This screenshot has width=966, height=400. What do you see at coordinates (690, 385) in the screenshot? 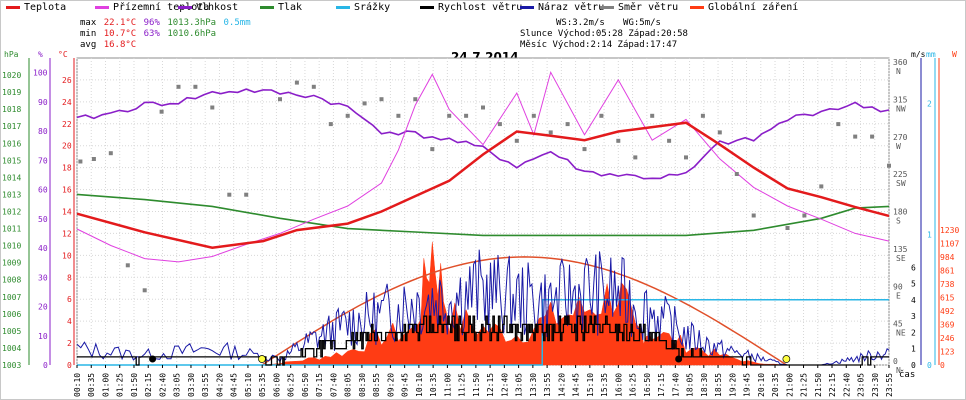
I see `x-tick-label: 18:05` at bounding box center [690, 385].